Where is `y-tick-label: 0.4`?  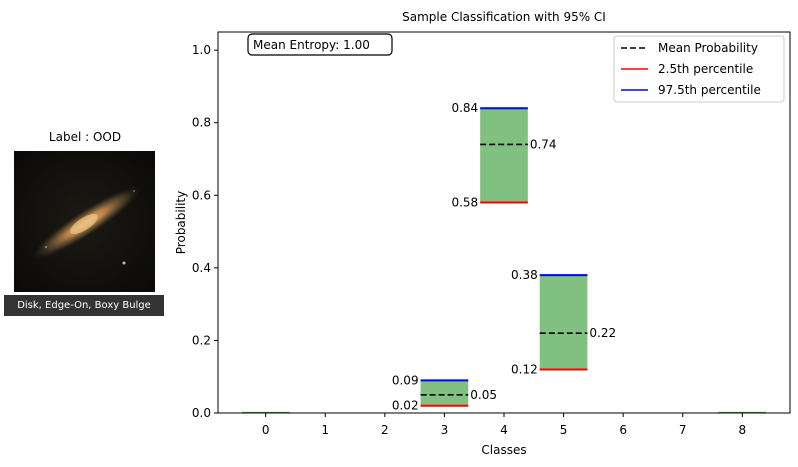 y-tick-label: 0.4 is located at coordinates (201, 268).